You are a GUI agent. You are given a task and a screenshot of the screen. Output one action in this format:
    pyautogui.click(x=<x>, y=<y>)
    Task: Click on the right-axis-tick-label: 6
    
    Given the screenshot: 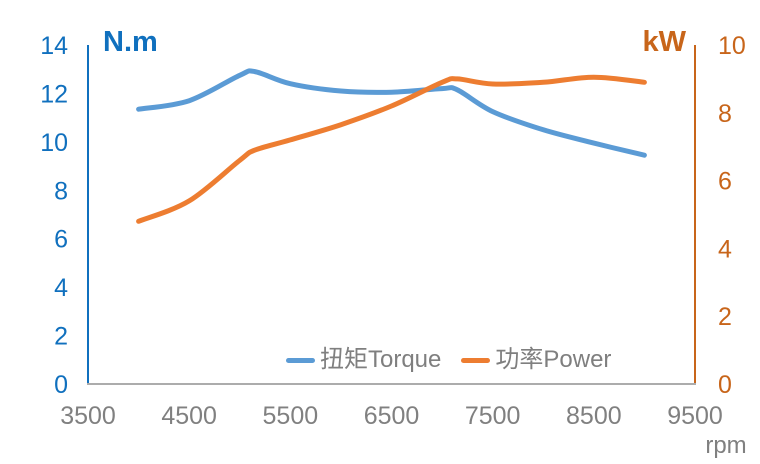 What is the action you would take?
    pyautogui.click(x=725, y=182)
    